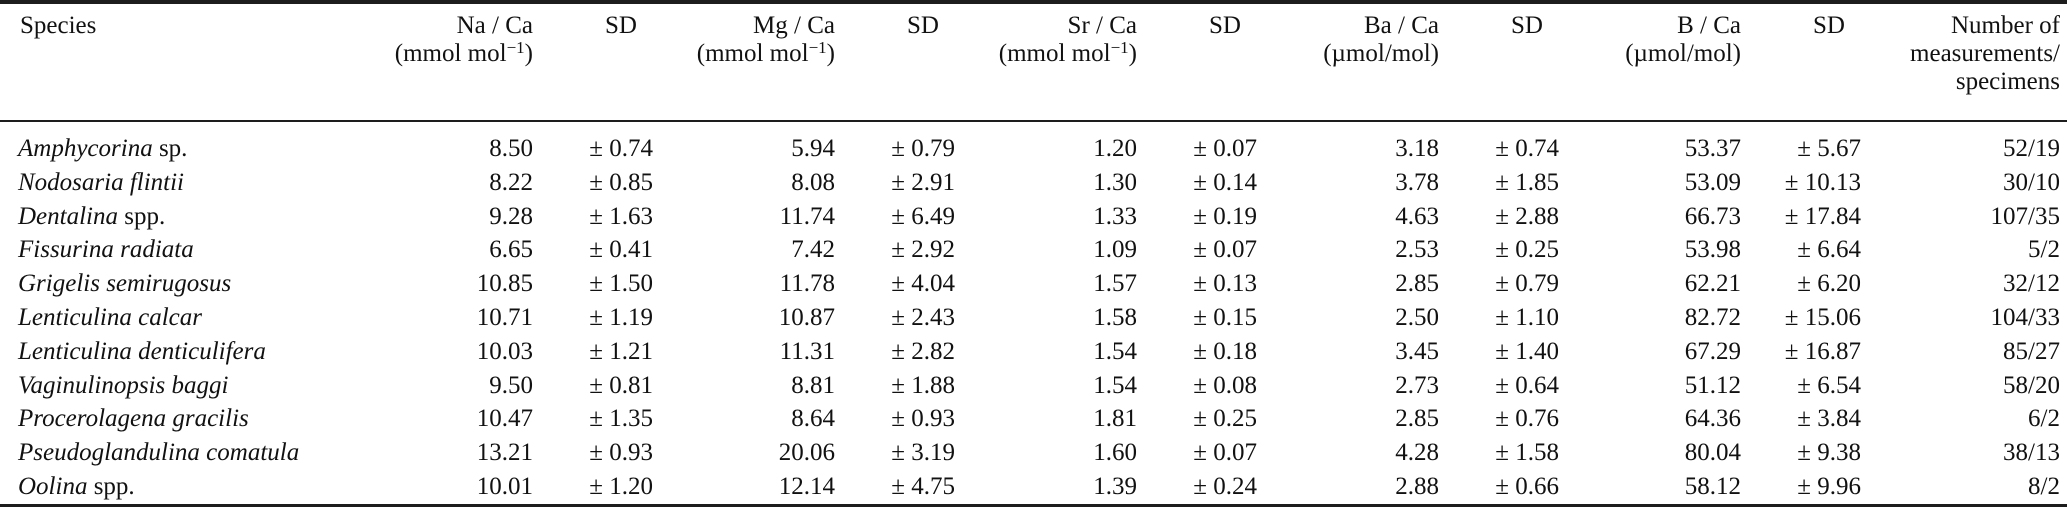 This screenshot has height=520, width=2067. Describe the element at coordinates (504, 351) in the screenshot. I see `na-ca-cell: 10.03` at that location.